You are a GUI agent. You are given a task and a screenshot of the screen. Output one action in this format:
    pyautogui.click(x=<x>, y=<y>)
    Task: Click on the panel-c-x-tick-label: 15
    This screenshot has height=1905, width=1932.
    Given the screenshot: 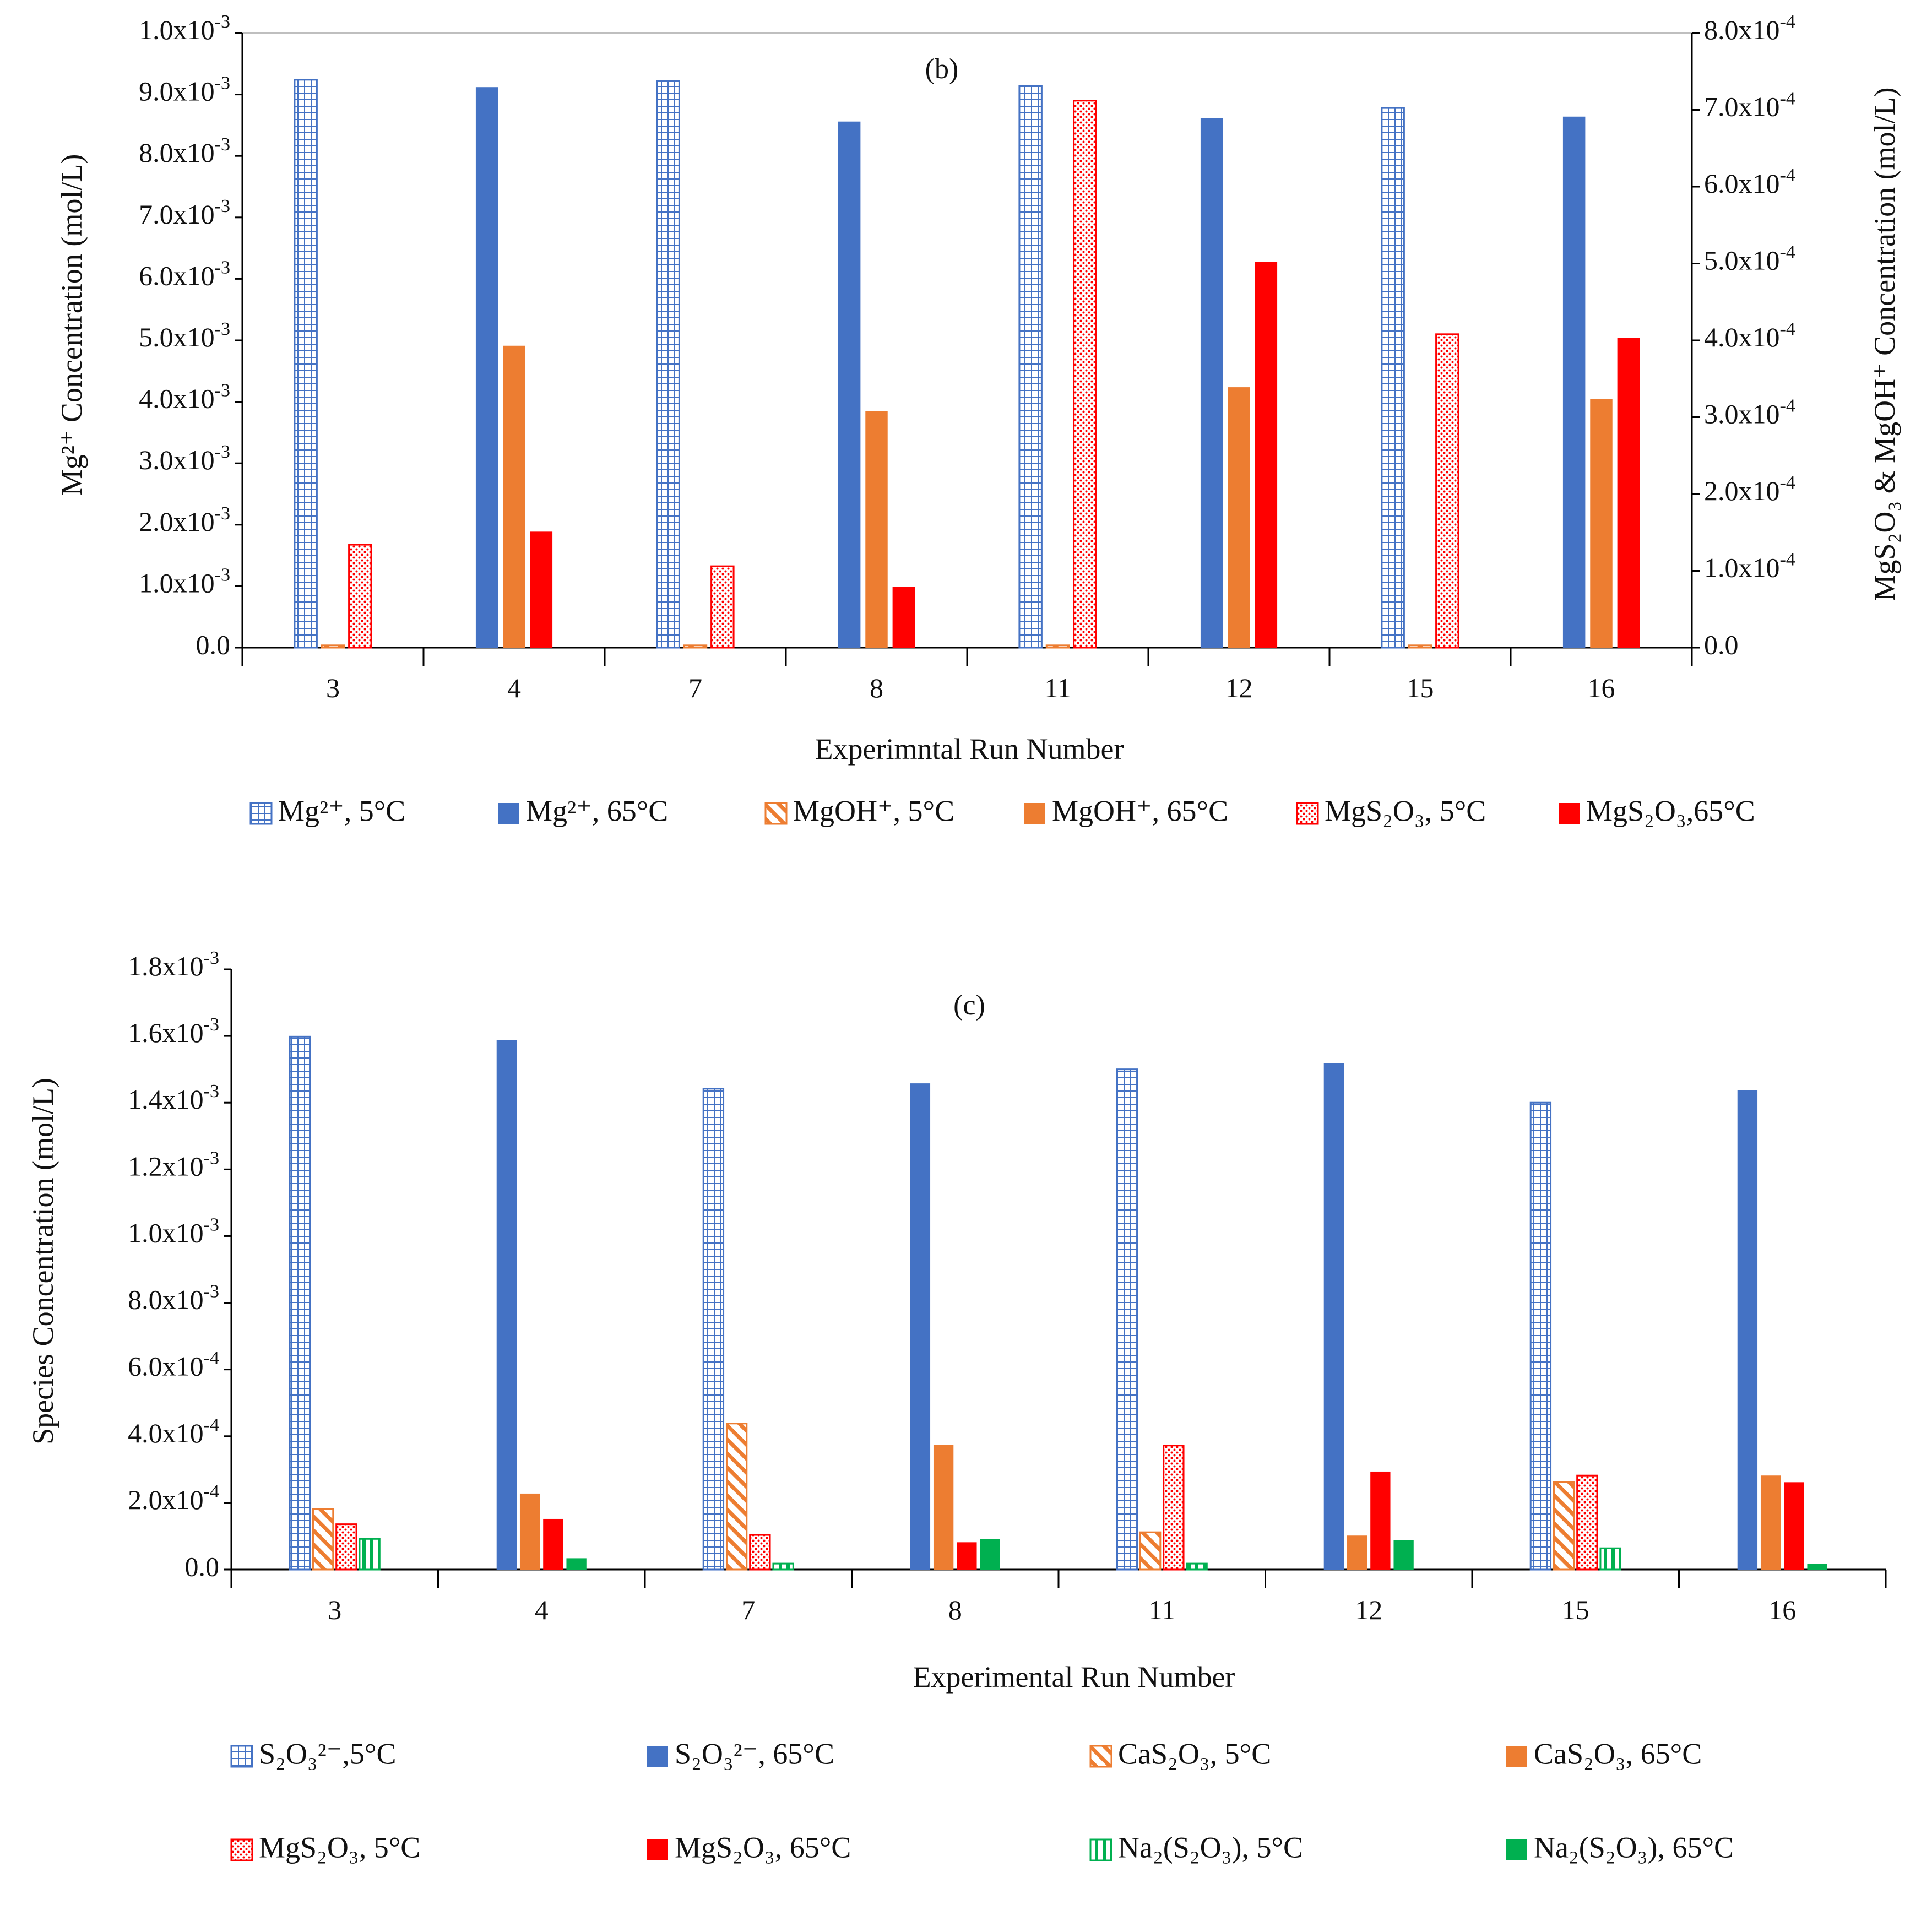 What is the action you would take?
    pyautogui.click(x=1575, y=1609)
    